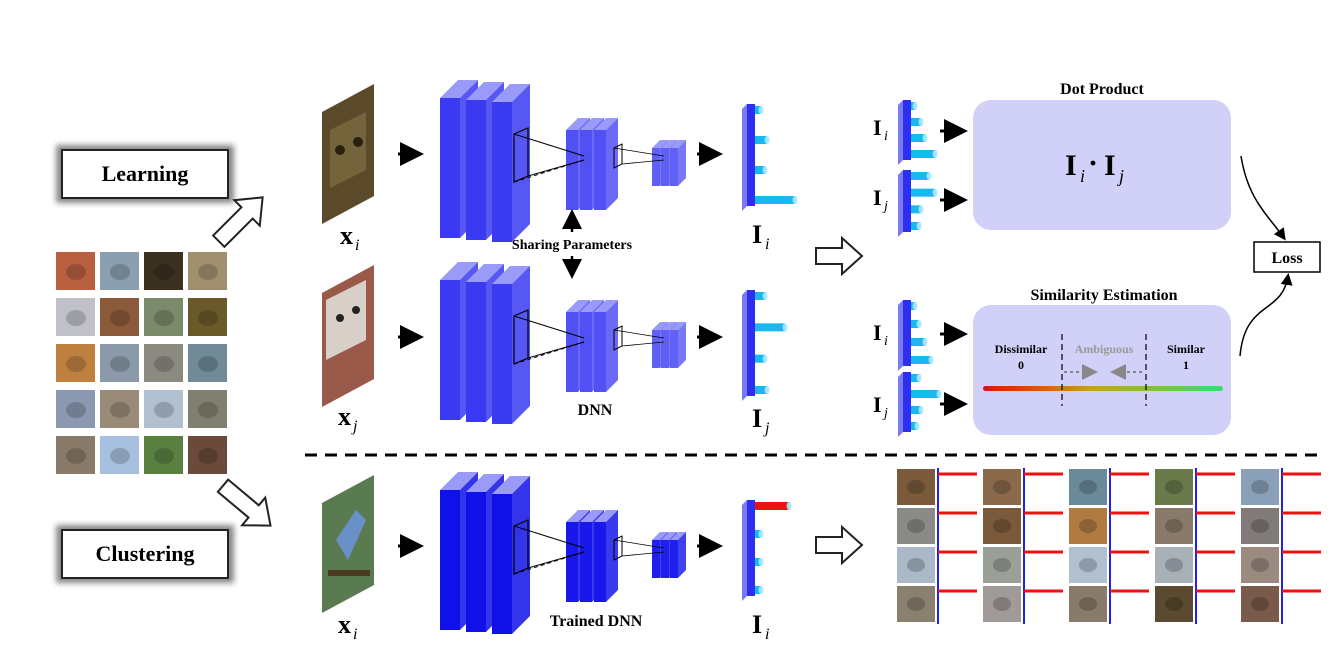 Image resolution: width=1334 pixels, height=646 pixels. I want to click on label-xj: x j, so click(348, 418).